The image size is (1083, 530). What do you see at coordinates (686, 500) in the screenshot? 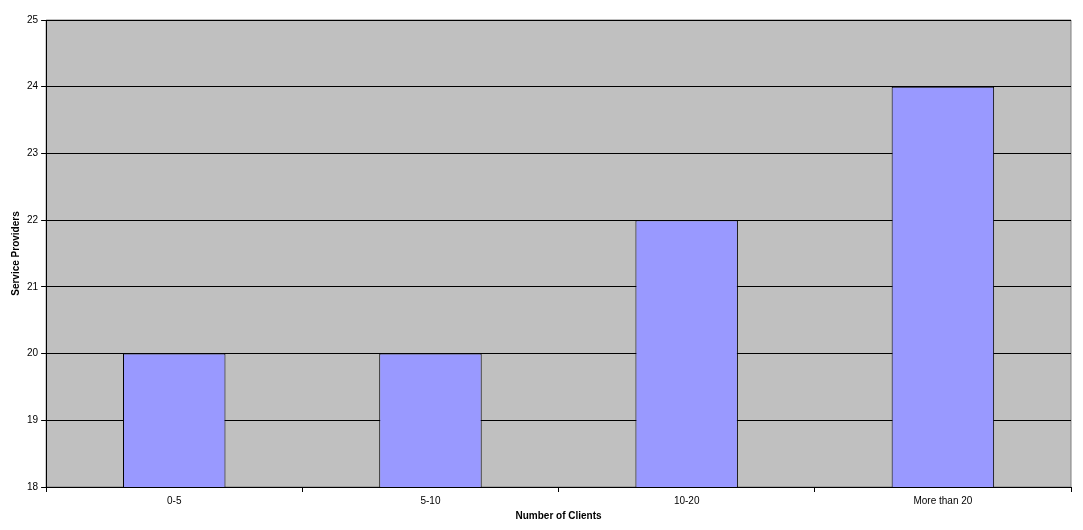
I see `x-tick-label: 10-20` at bounding box center [686, 500].